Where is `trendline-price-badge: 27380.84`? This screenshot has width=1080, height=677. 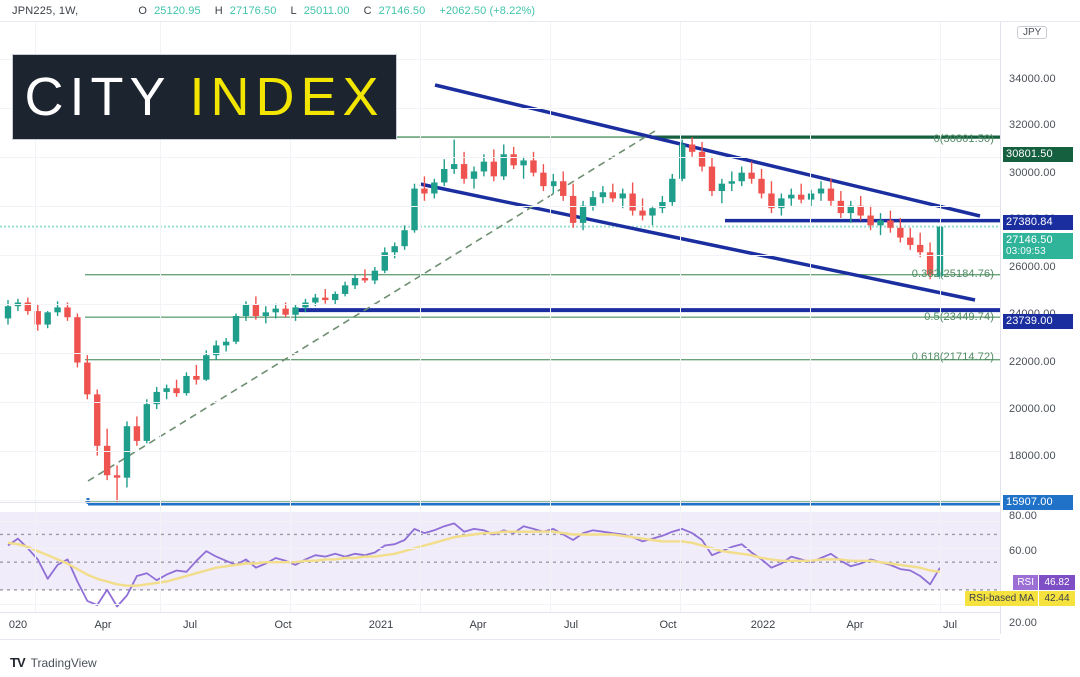
trendline-price-badge: 27380.84 is located at coordinates (1038, 222).